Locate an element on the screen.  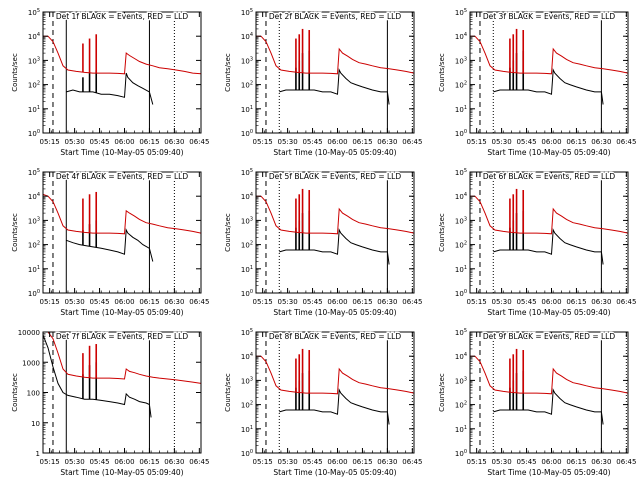
panel-title: Det 6f BLACK = Events, RED = LLD is located at coordinates (549, 176).